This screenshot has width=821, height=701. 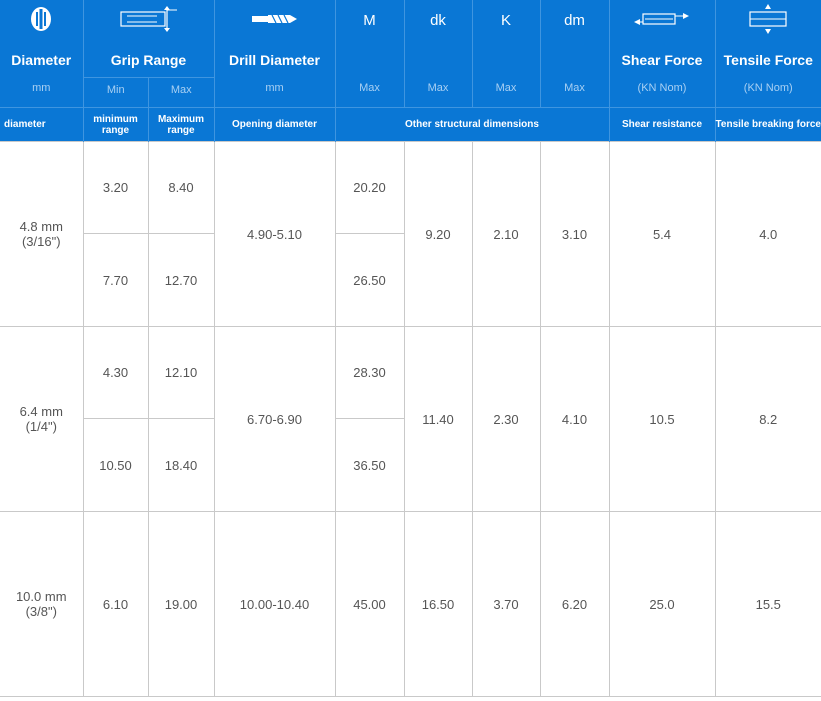 I want to click on k-cell: 2.30, so click(x=506, y=419).